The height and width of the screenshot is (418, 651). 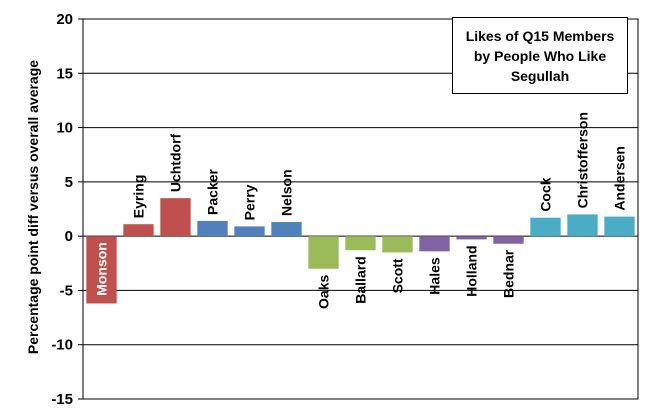 I want to click on bar-perry, so click(x=249, y=231).